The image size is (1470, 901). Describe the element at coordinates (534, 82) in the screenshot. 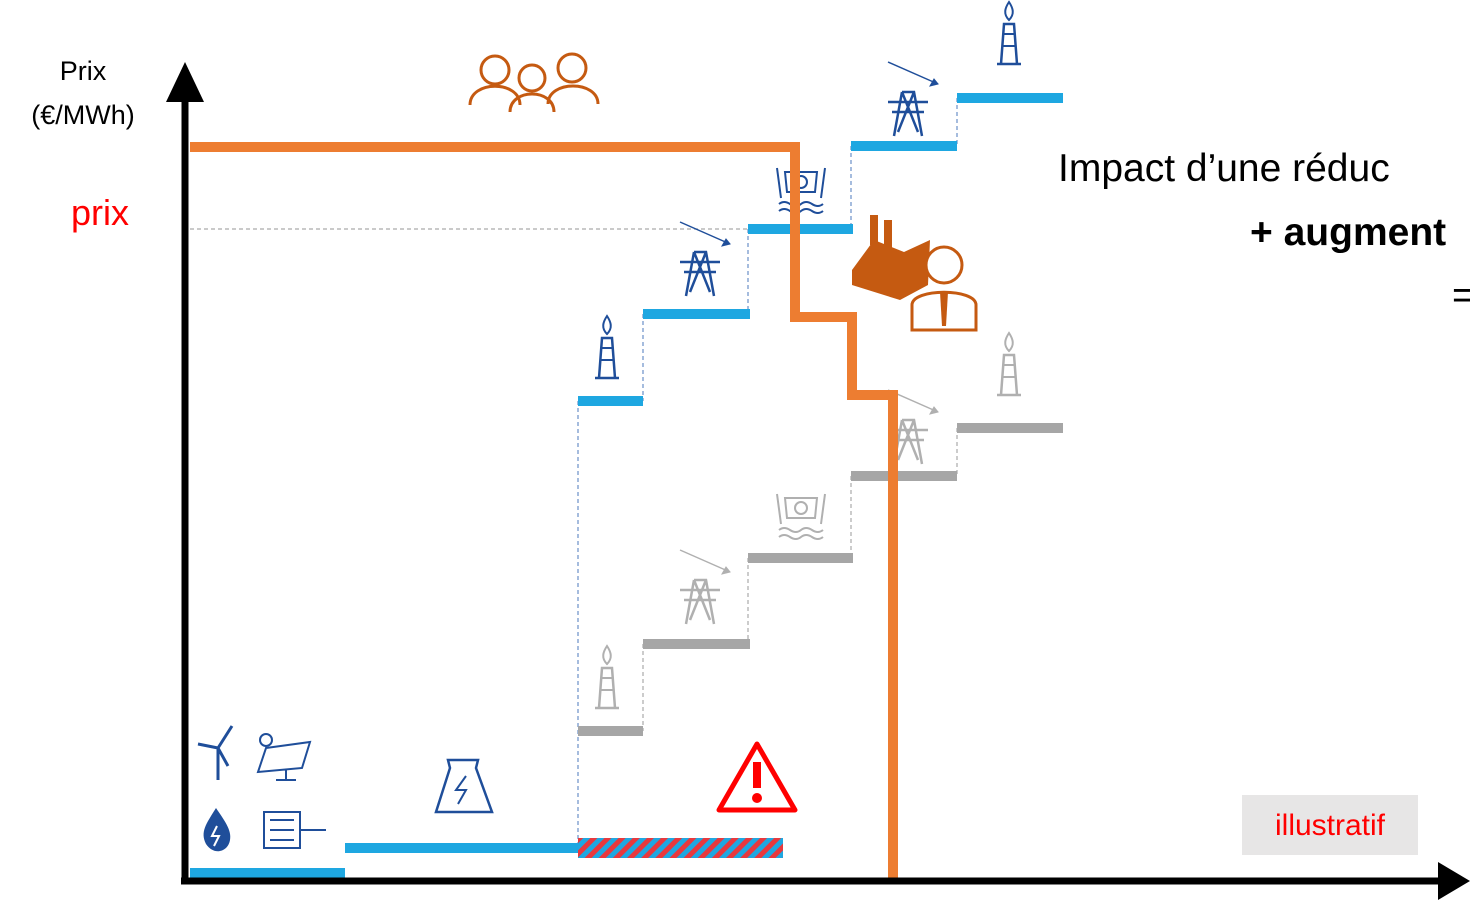

I see `consumers-icon` at that location.